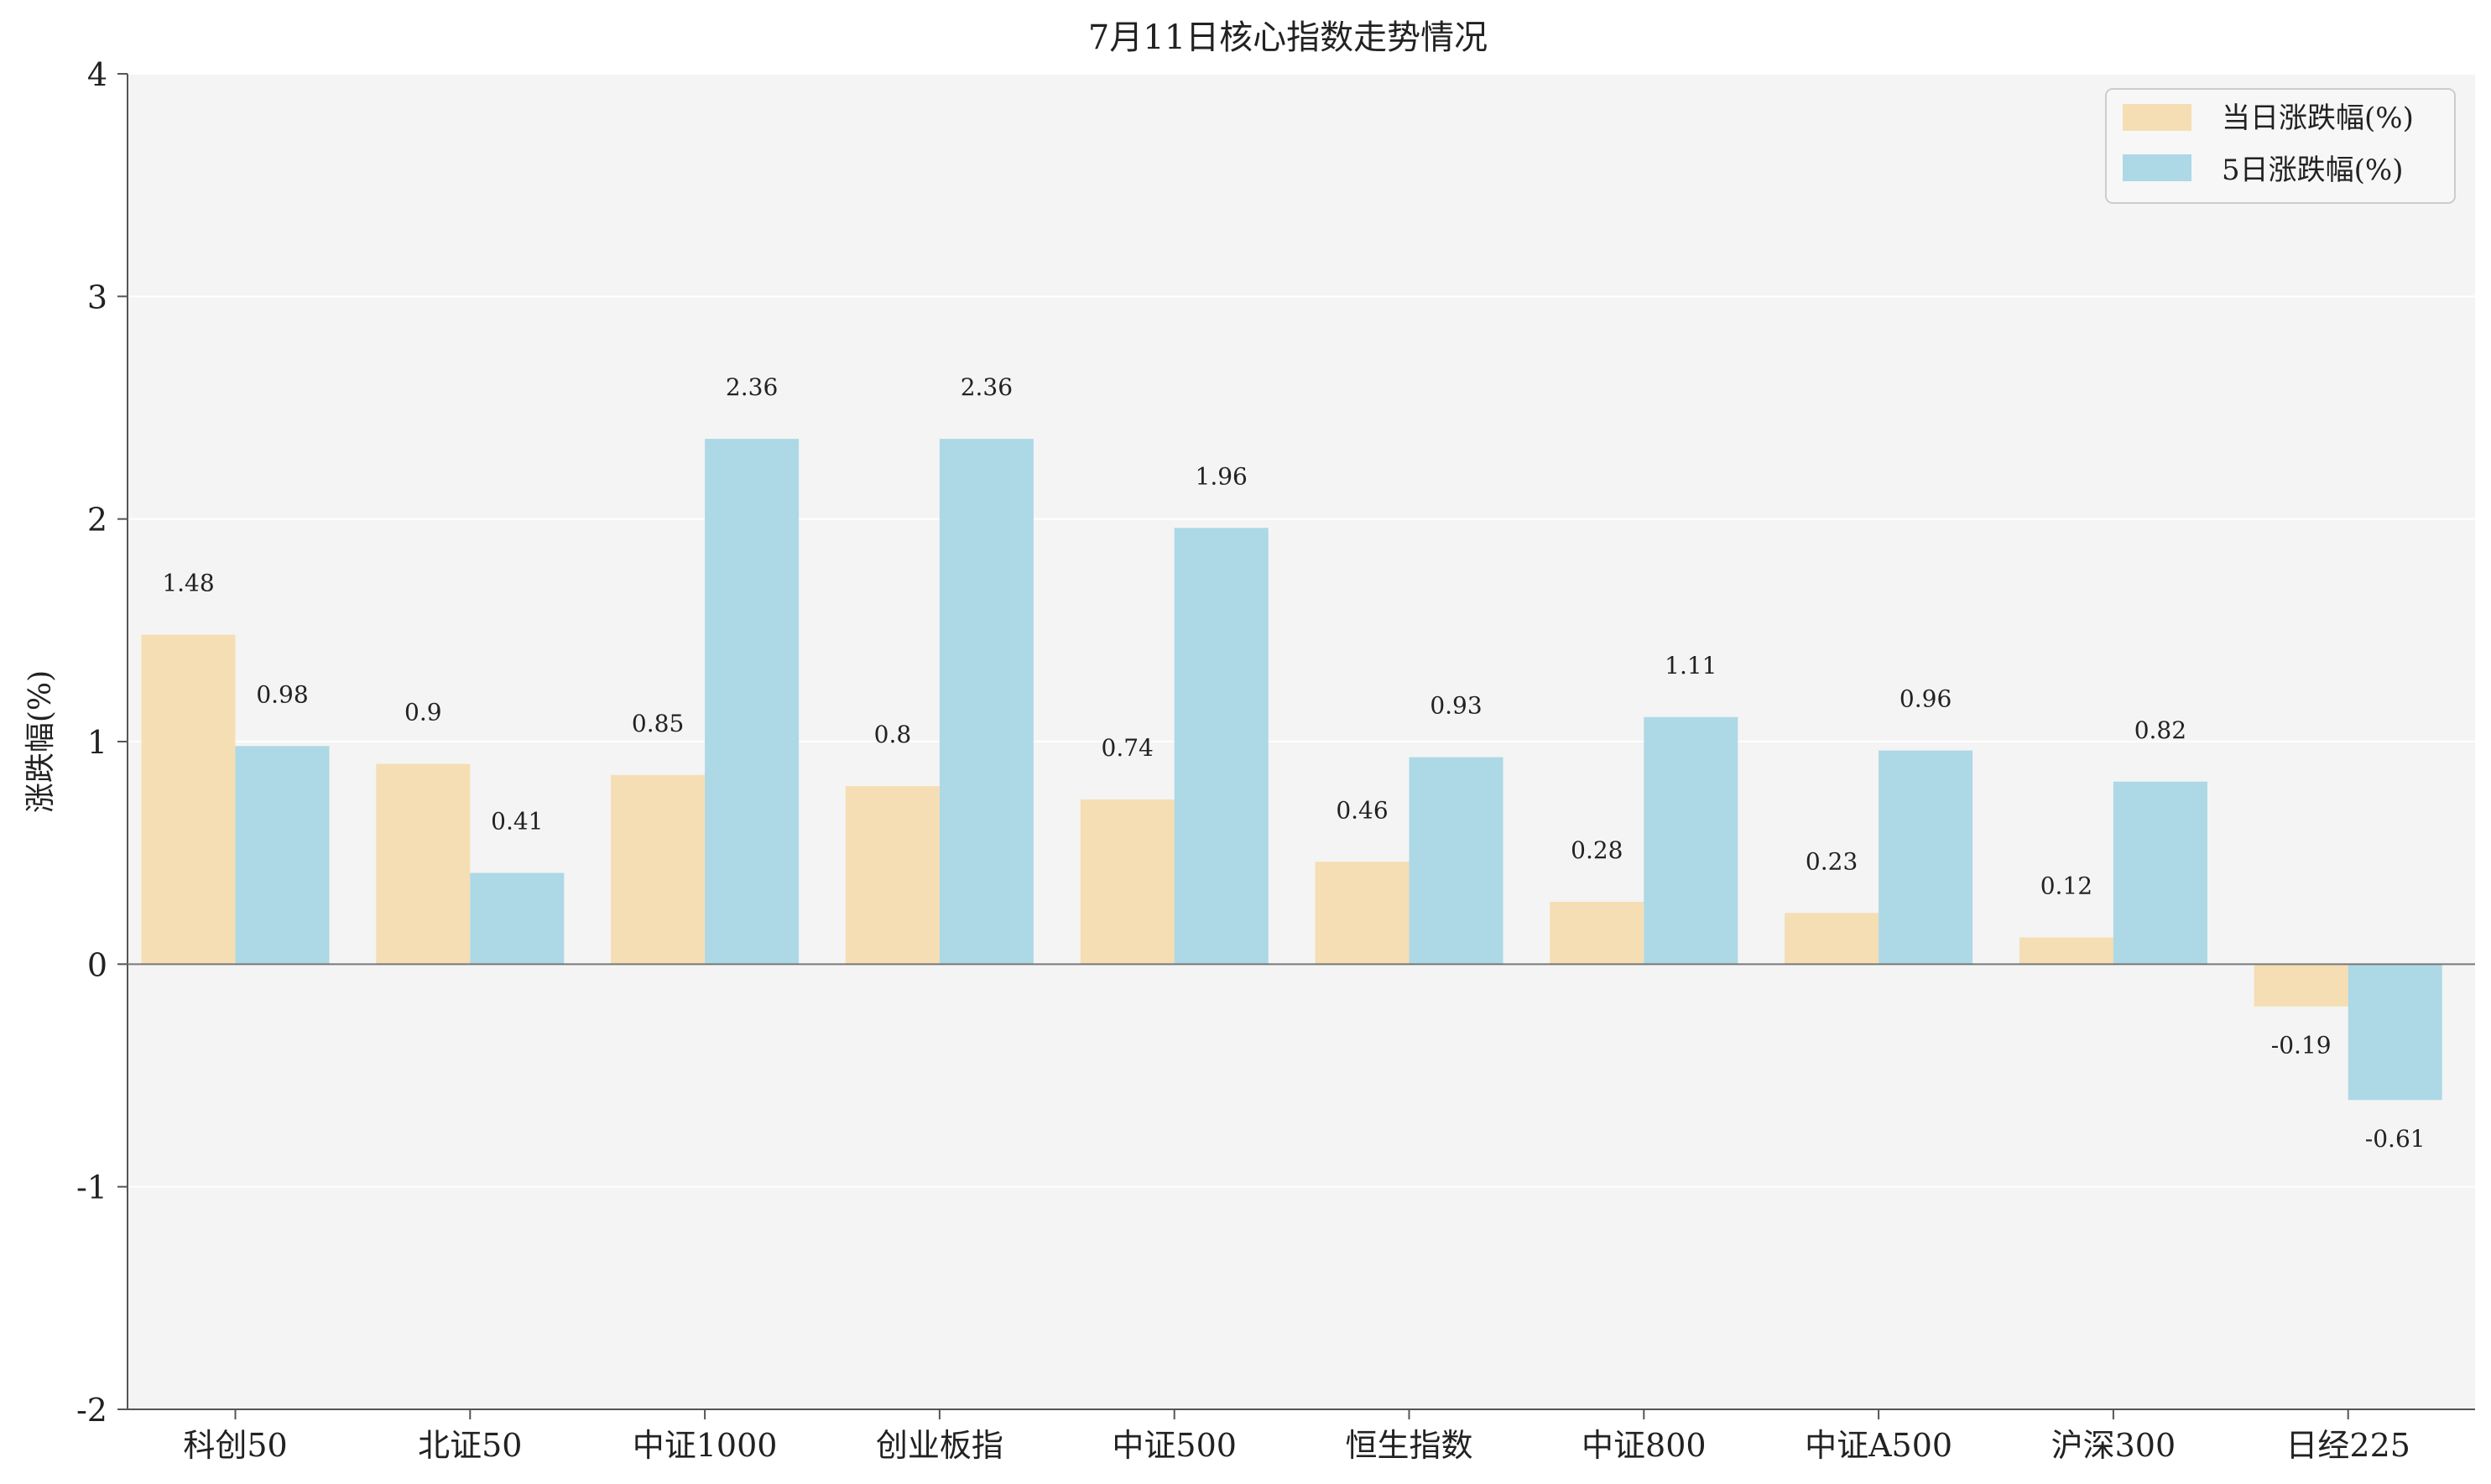 The width and height of the screenshot is (2491, 1484). Describe the element at coordinates (1408, 1445) in the screenshot. I see `x-tick-label: 恒生指数` at that location.